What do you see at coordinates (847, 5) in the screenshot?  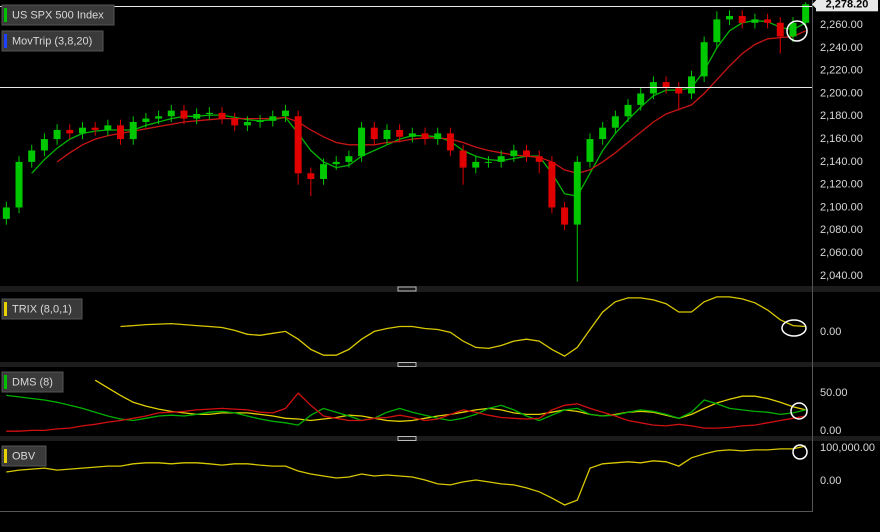 I see `last-price-label: 2,278.20` at bounding box center [847, 5].